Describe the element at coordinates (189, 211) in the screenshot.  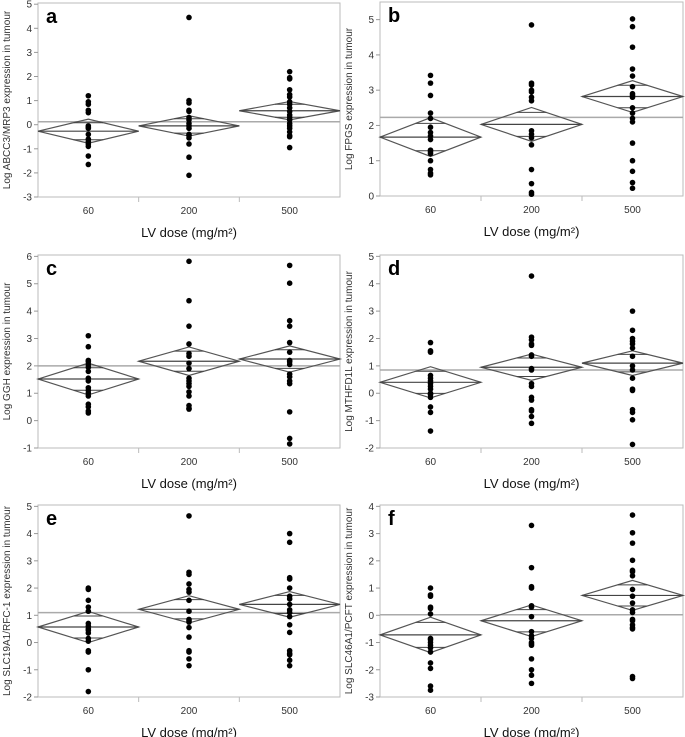
I see `x-tick-label: 200` at that location.